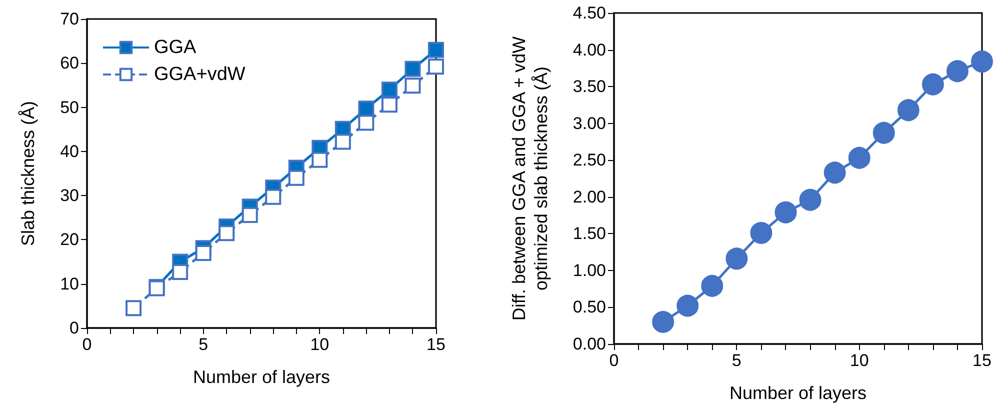  I want to click on y-axis-title: Slab thickness (Å), so click(28, 173).